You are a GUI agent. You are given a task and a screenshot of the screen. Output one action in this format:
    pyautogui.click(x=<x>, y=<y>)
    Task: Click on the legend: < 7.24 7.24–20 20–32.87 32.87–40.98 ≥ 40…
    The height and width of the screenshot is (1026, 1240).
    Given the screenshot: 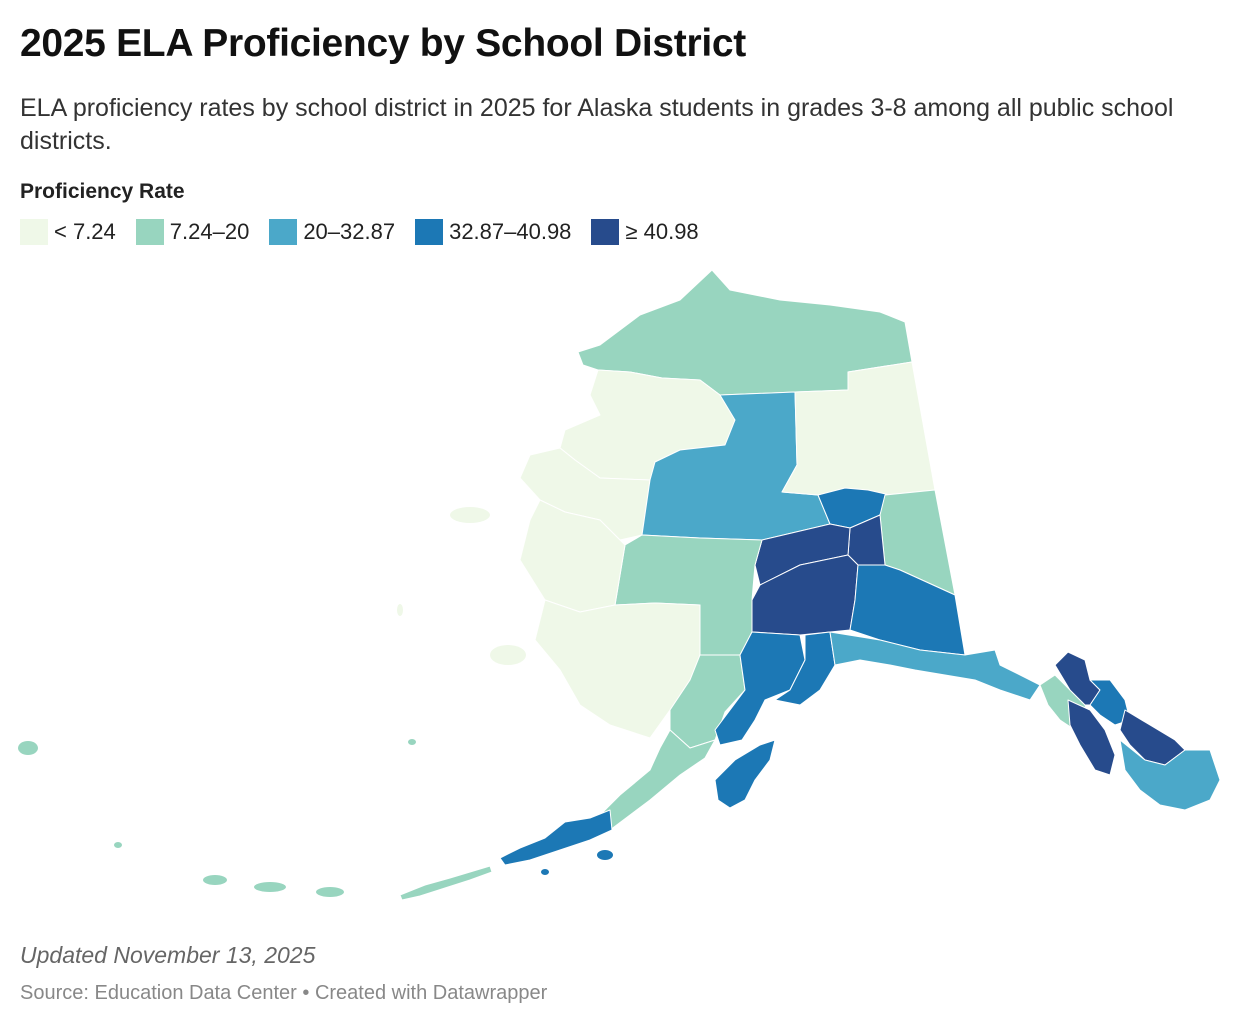 What is the action you would take?
    pyautogui.click(x=369, y=232)
    